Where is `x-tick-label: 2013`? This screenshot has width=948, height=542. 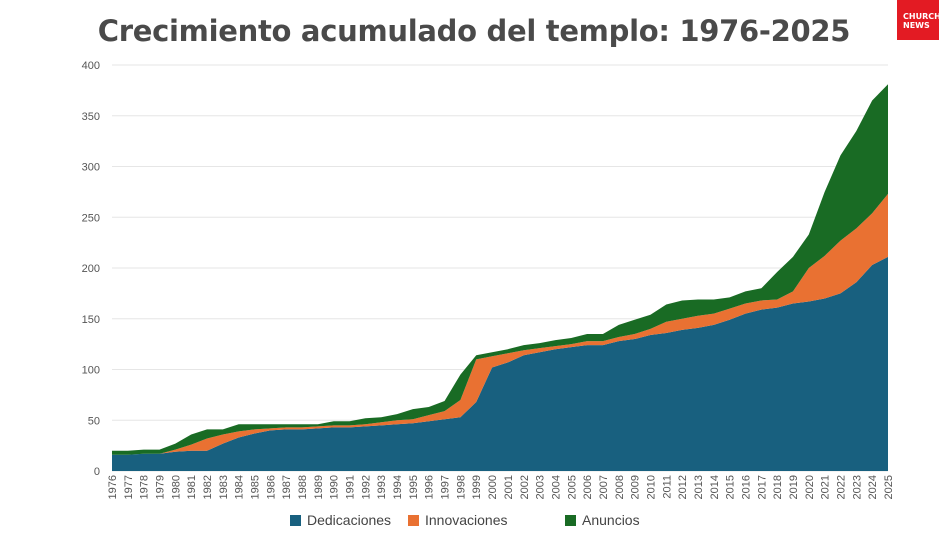 x-tick-label: 2013 is located at coordinates (699, 487).